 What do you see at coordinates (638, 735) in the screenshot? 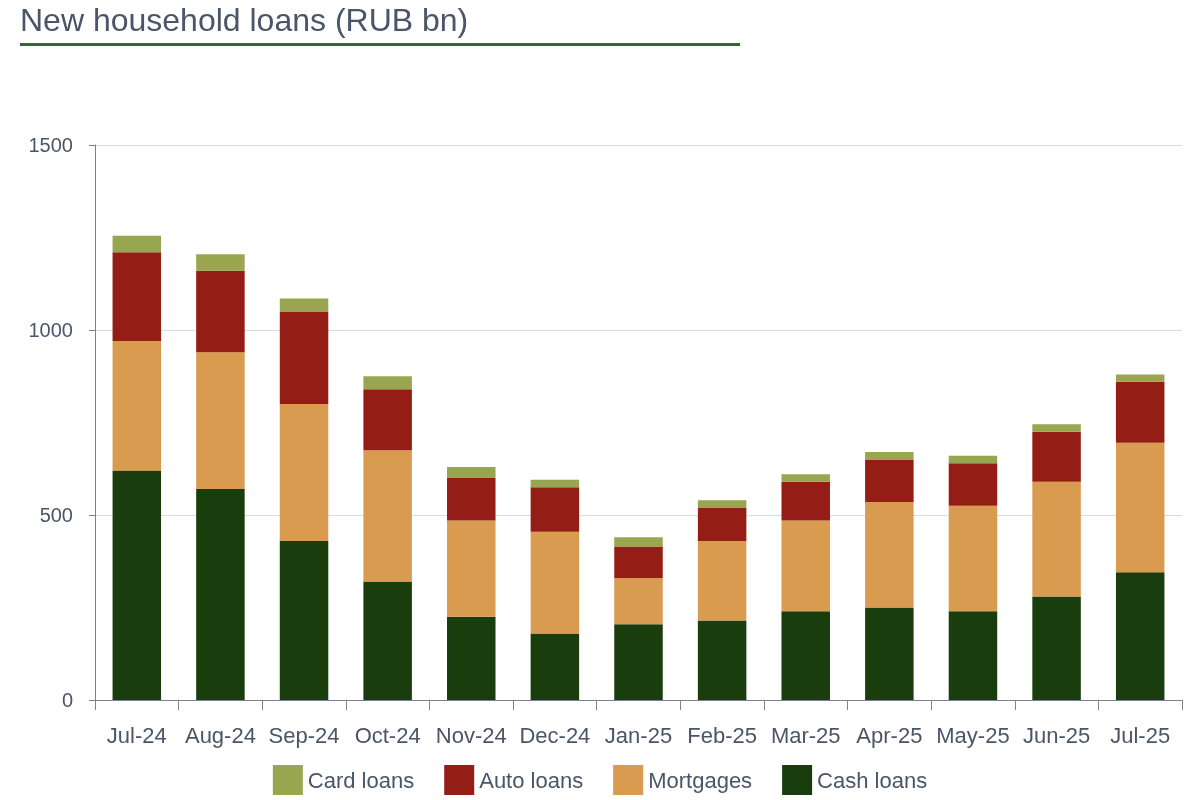
I see `x-tick-label: Jan-25` at bounding box center [638, 735].